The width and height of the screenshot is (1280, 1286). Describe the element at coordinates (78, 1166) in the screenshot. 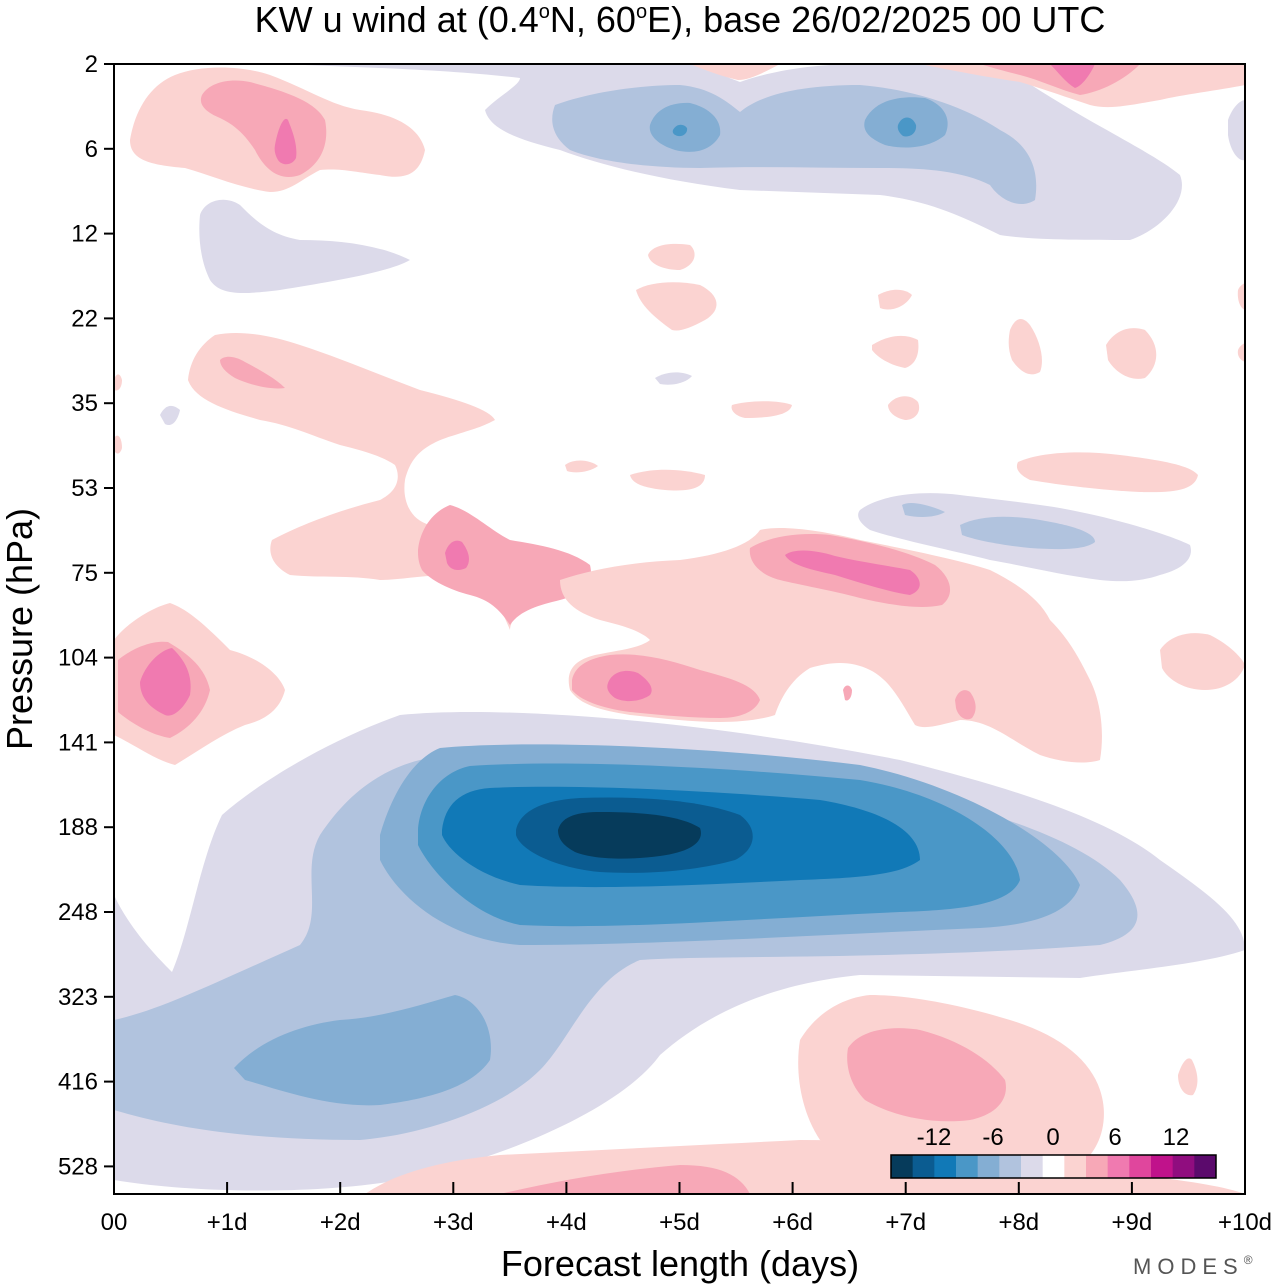

I see `y-tick-label: 528` at that location.